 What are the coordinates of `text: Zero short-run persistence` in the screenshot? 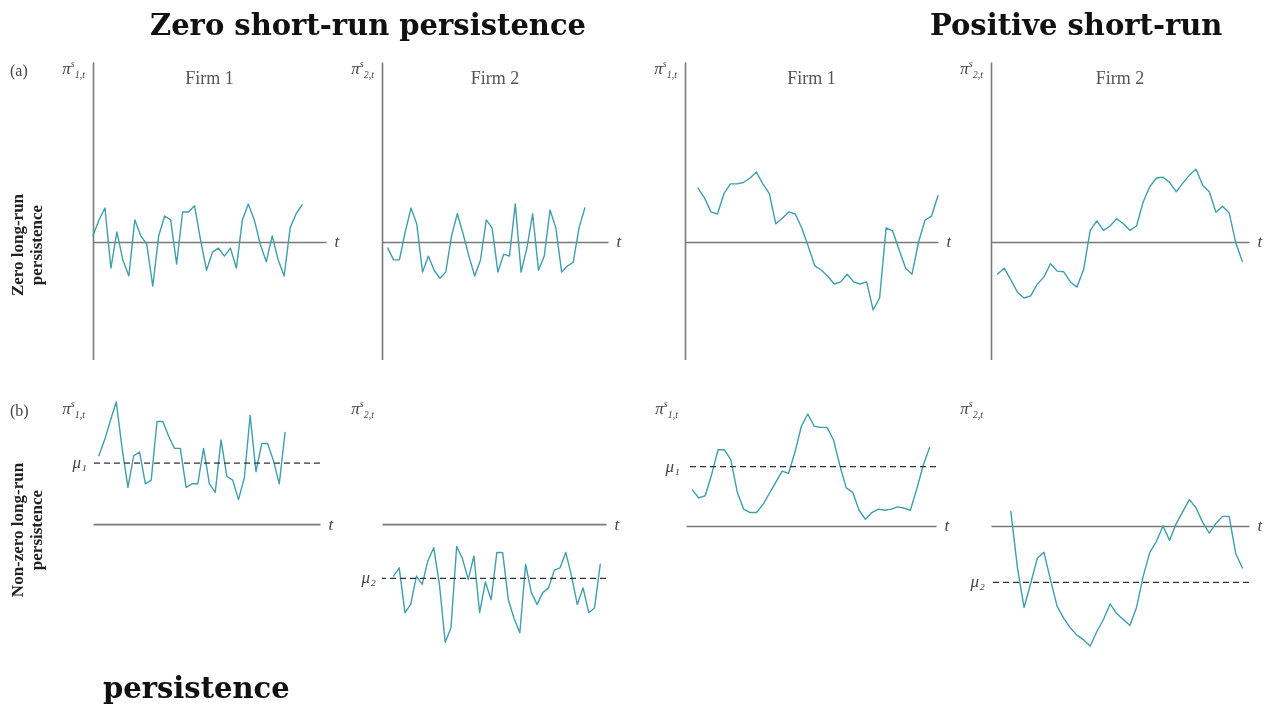 It's located at (368, 25).